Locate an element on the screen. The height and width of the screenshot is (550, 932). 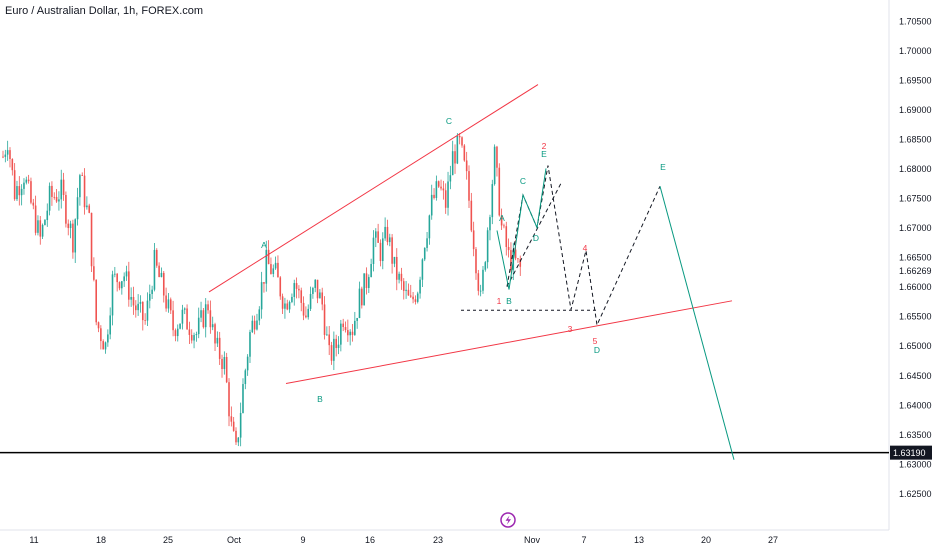
lower-trendline is located at coordinates (509, 342).